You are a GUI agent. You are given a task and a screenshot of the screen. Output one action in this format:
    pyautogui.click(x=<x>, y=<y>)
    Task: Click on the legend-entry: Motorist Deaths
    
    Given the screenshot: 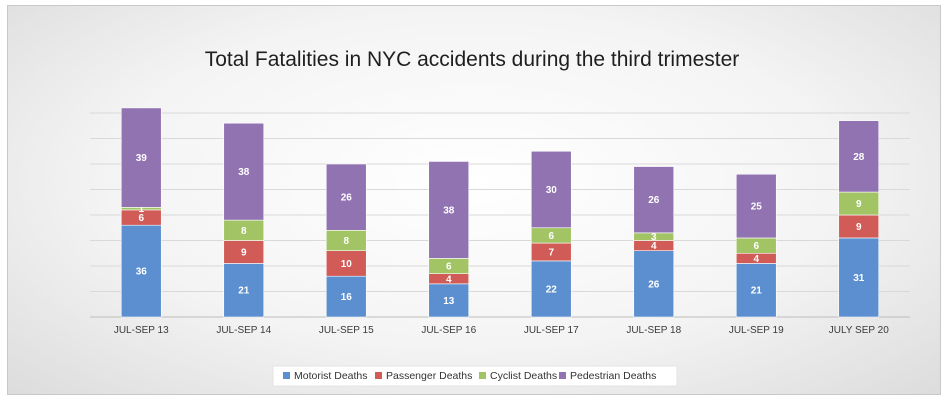 What is the action you would take?
    pyautogui.click(x=331, y=376)
    